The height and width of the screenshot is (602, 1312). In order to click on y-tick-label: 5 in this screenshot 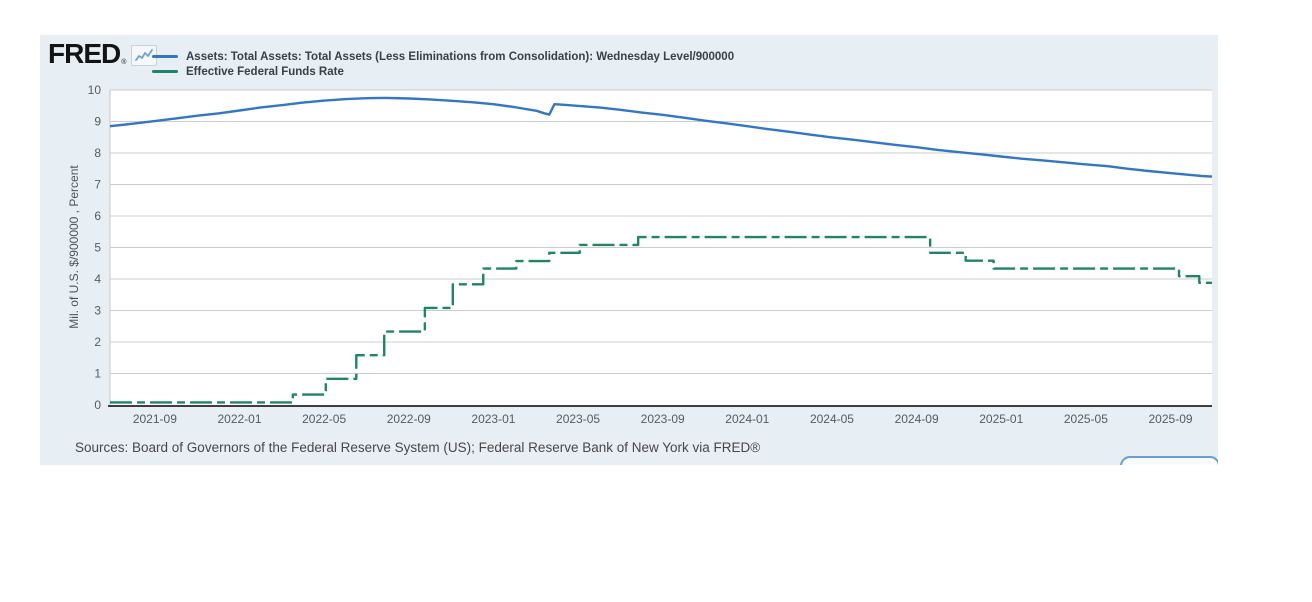, I will do `click(97, 248)`.